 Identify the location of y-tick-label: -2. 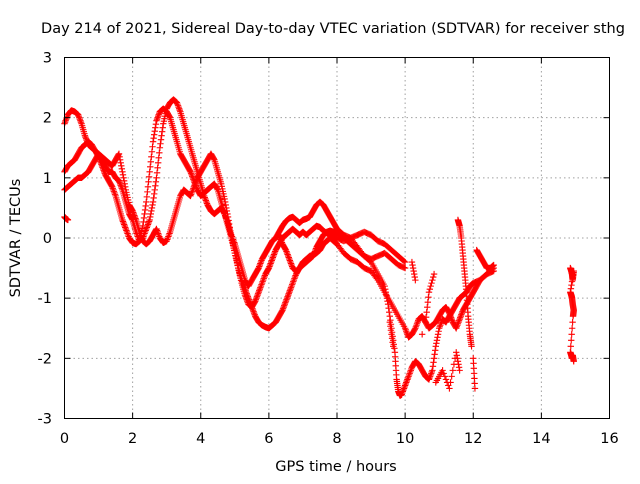
(45, 359).